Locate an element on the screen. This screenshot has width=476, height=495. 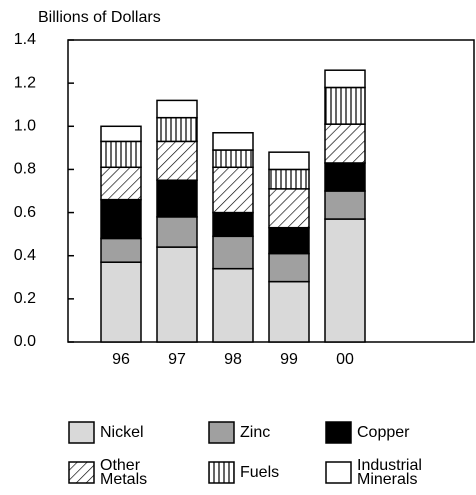
legend-label: Industrial Minerals is located at coordinates (389, 472).